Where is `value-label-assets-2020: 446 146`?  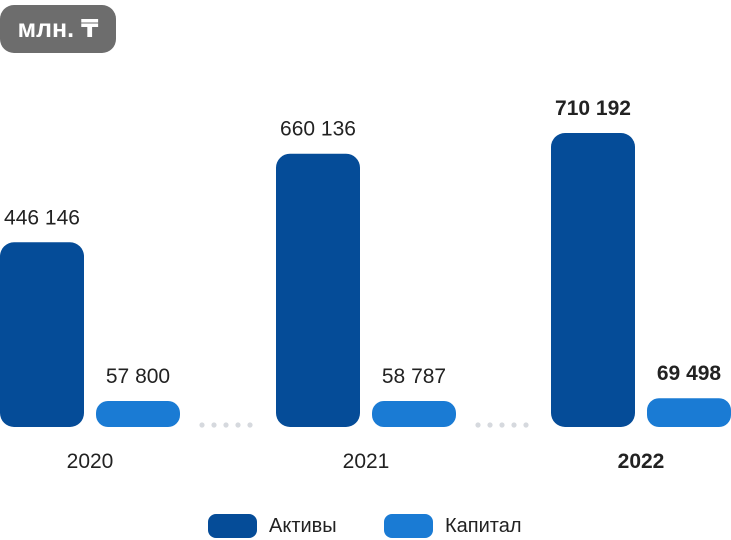
value-label-assets-2020: 446 146 is located at coordinates (42, 217).